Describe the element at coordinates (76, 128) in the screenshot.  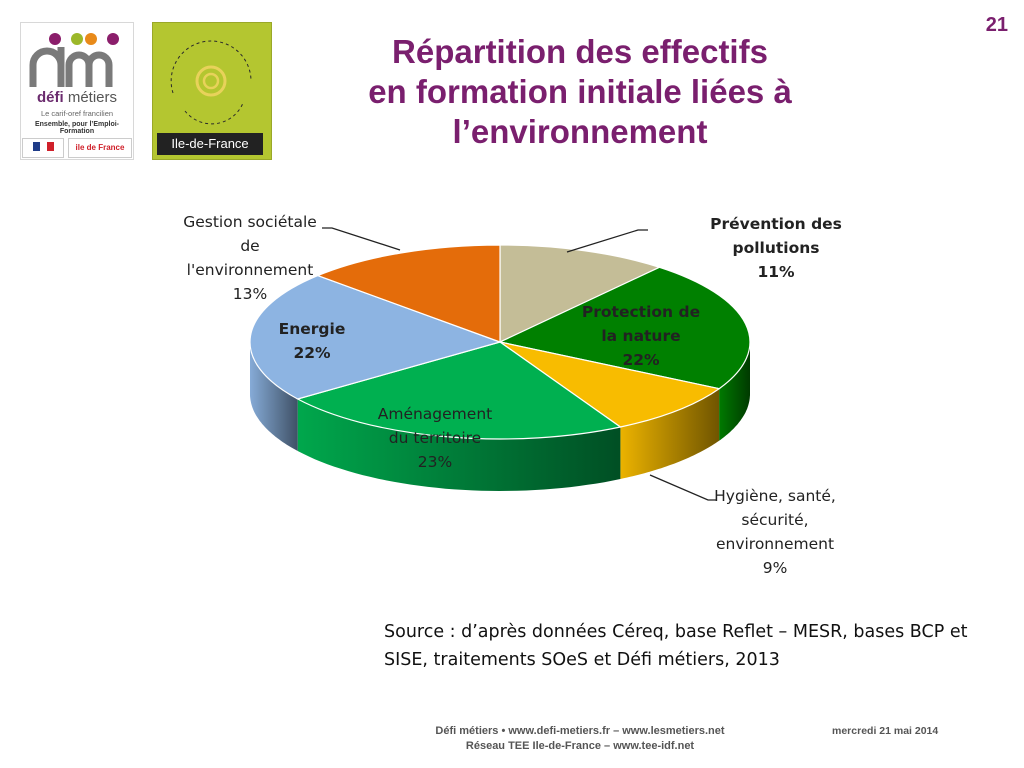
I see `defi-metiers-tagline-2: Ensemble, pour l’Emploi-Formation` at that location.